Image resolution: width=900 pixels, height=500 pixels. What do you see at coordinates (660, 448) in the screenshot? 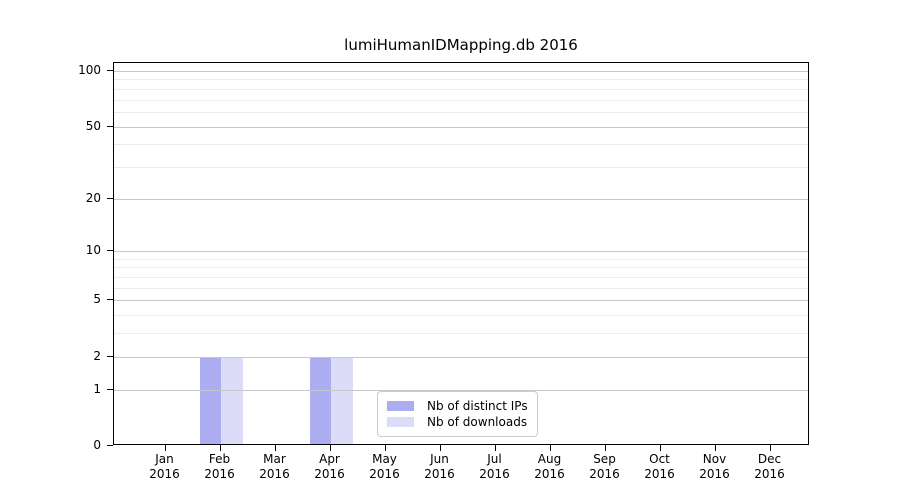
I see `x-tick-oct` at bounding box center [660, 448].